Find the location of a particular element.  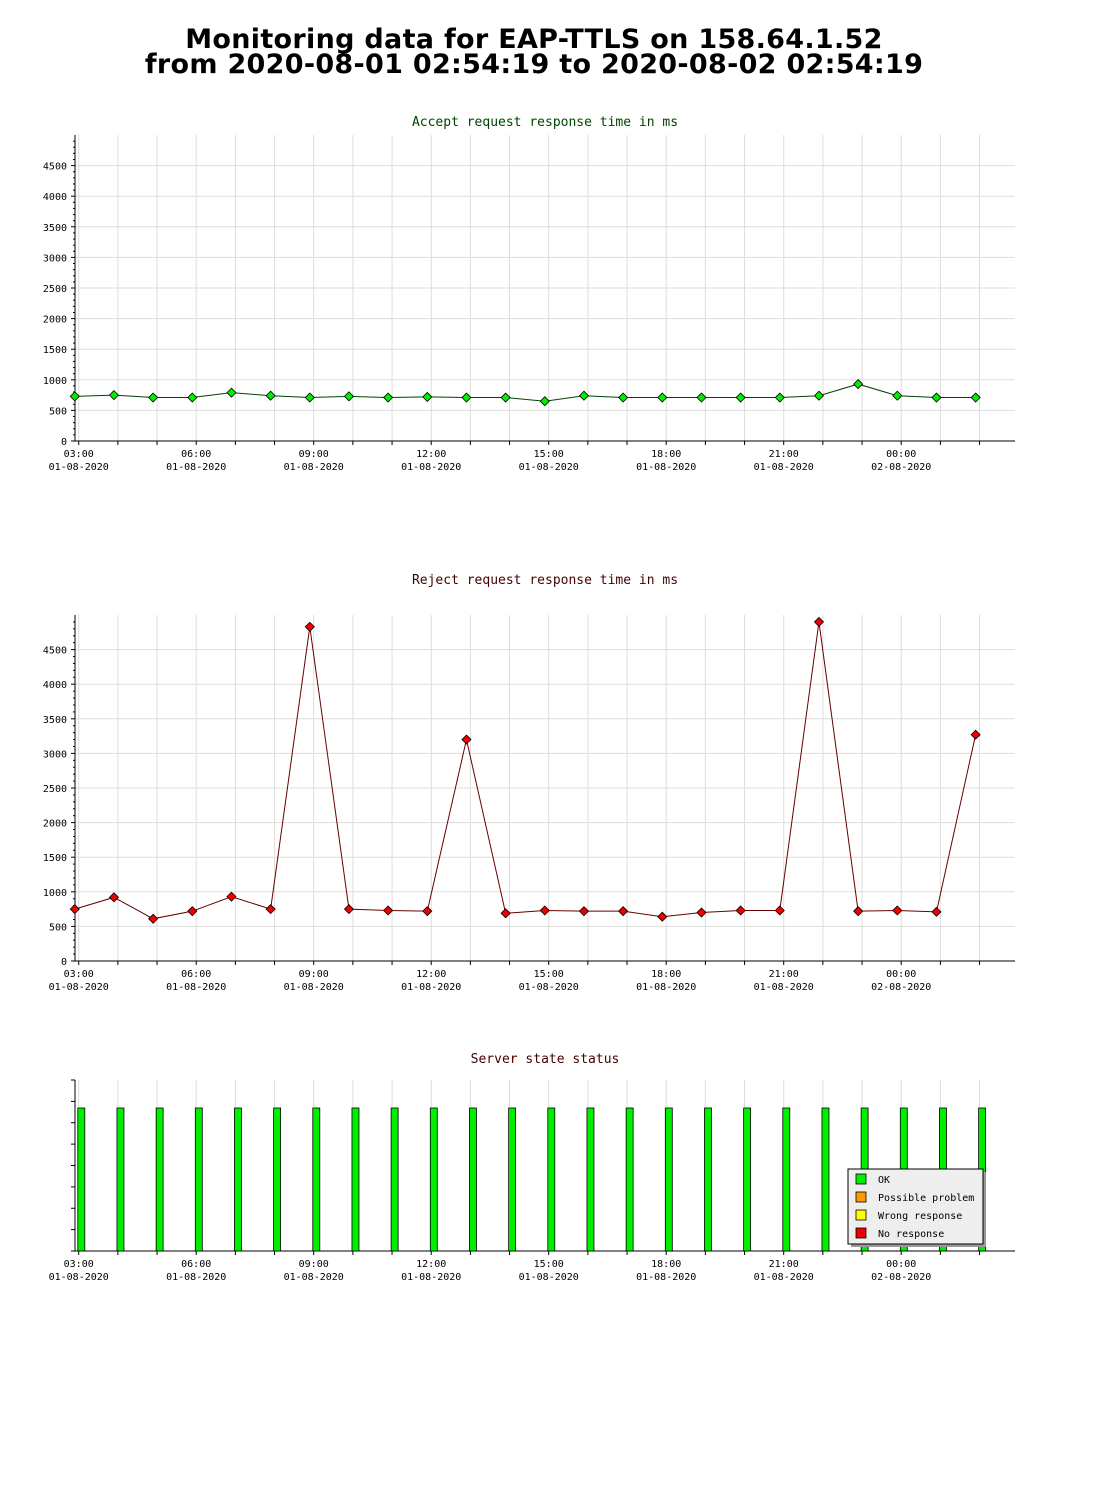

legend-label: Possible problem is located at coordinates (926, 1198).